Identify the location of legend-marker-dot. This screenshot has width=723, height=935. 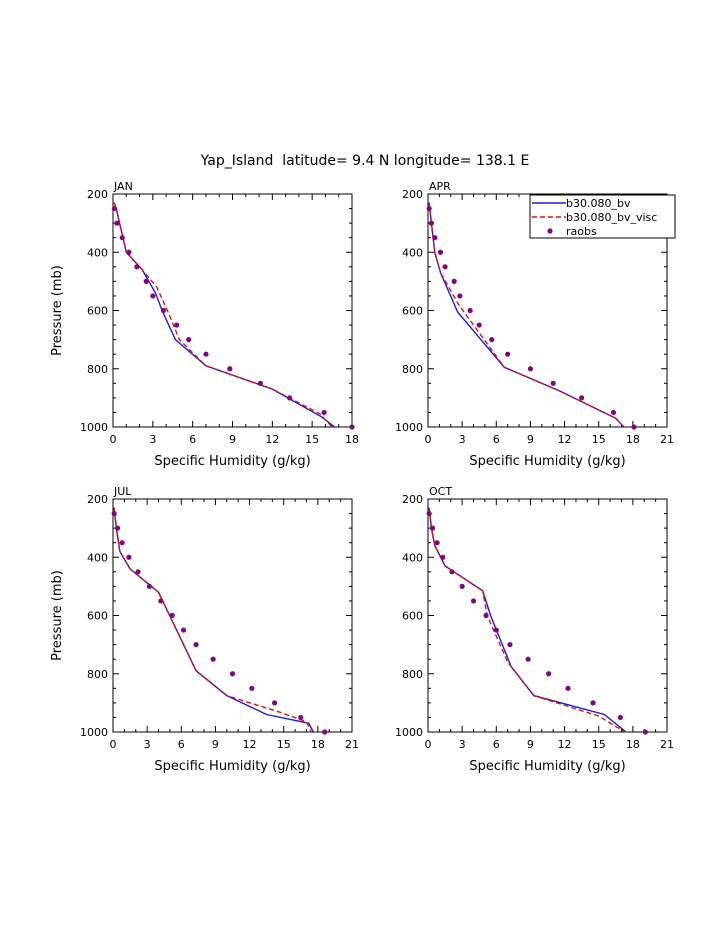
(550, 231).